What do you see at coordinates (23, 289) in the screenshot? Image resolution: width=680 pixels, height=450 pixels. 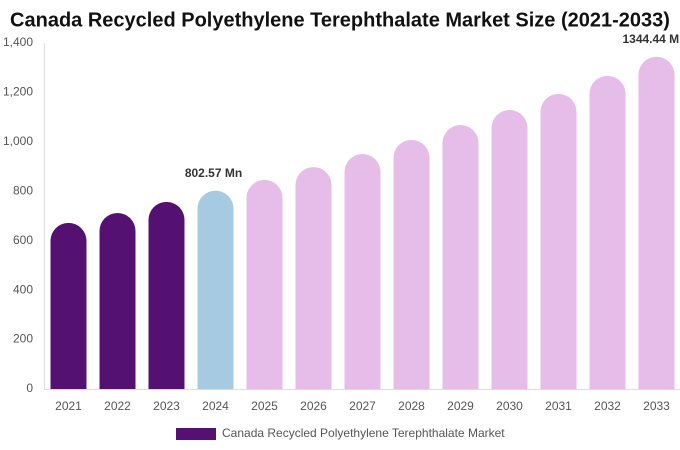 I see `y-tick-label: 400` at bounding box center [23, 289].